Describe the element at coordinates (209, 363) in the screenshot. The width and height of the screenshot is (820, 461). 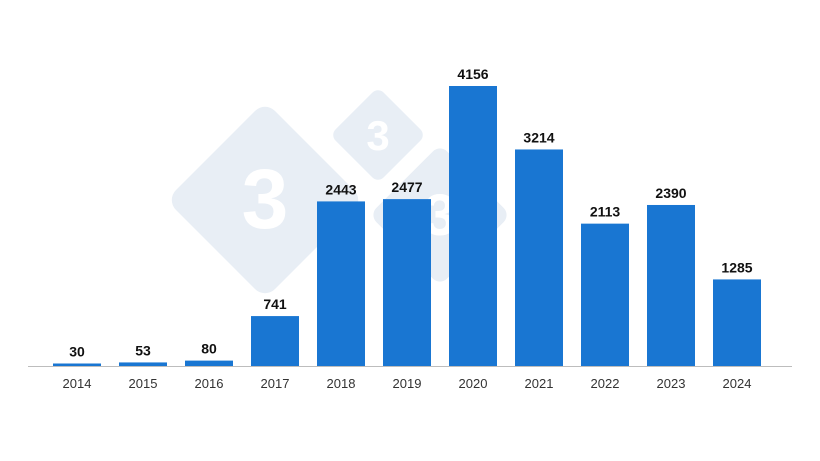
I see `bar-2016` at that location.